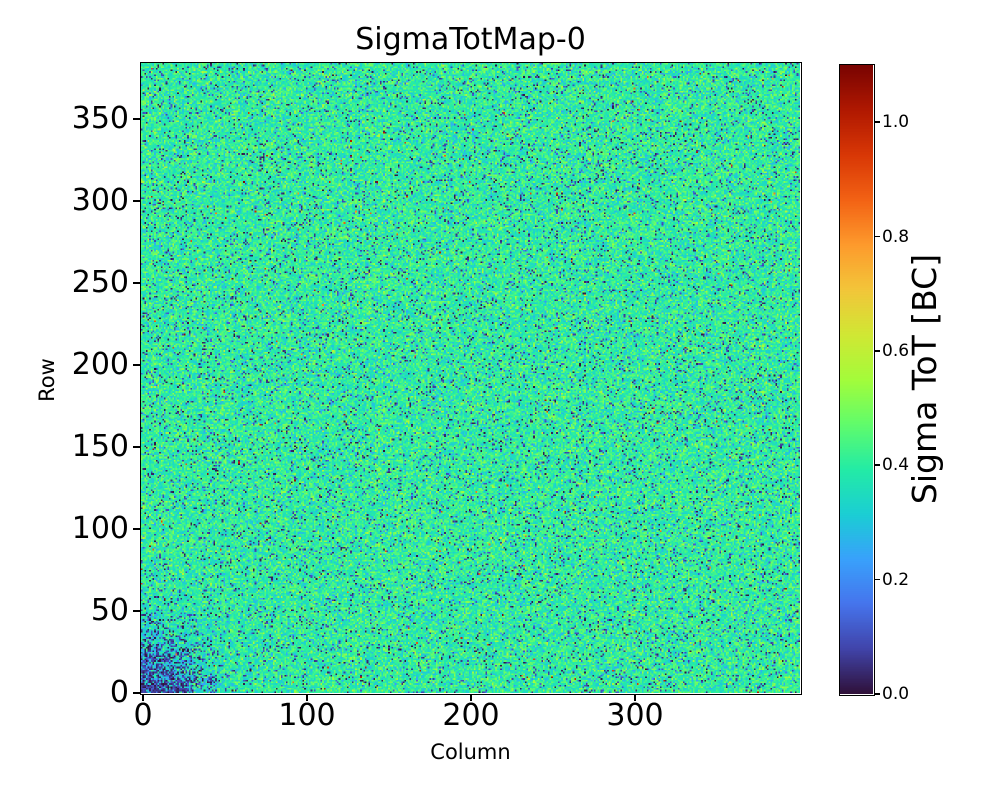  What do you see at coordinates (100, 528) in the screenshot?
I see `y-tick-label: 100` at bounding box center [100, 528].